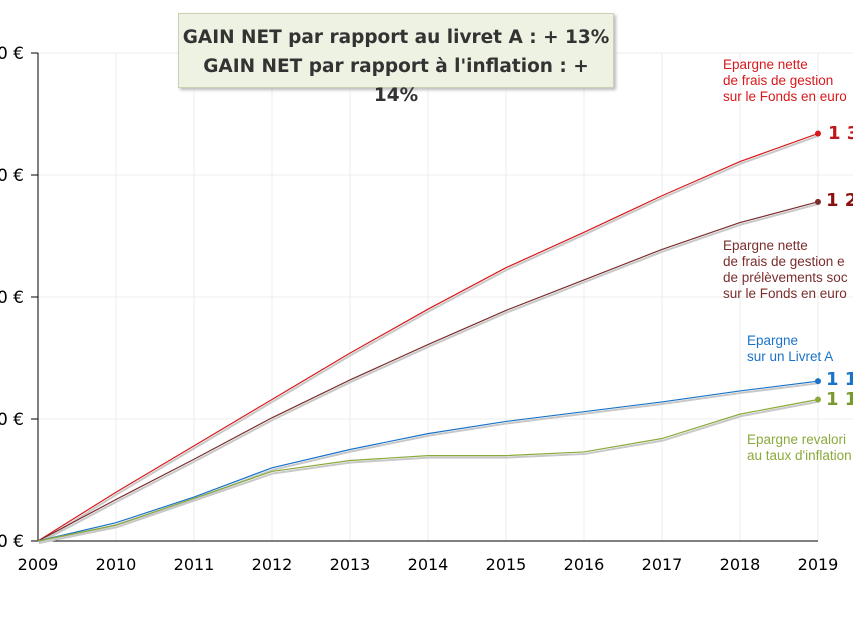 Image resolution: width=853 pixels, height=637 pixels. I want to click on legend-line: de prélèvements soc, so click(785, 277).